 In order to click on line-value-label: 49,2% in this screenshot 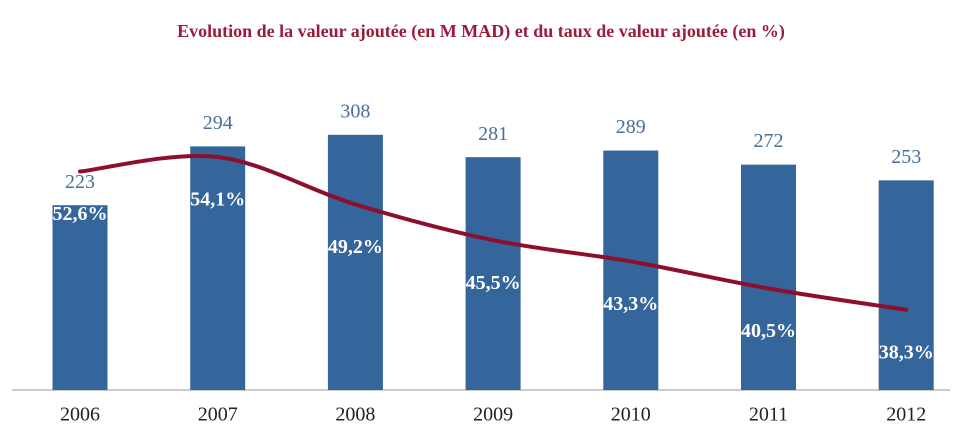, I will do `click(355, 247)`.